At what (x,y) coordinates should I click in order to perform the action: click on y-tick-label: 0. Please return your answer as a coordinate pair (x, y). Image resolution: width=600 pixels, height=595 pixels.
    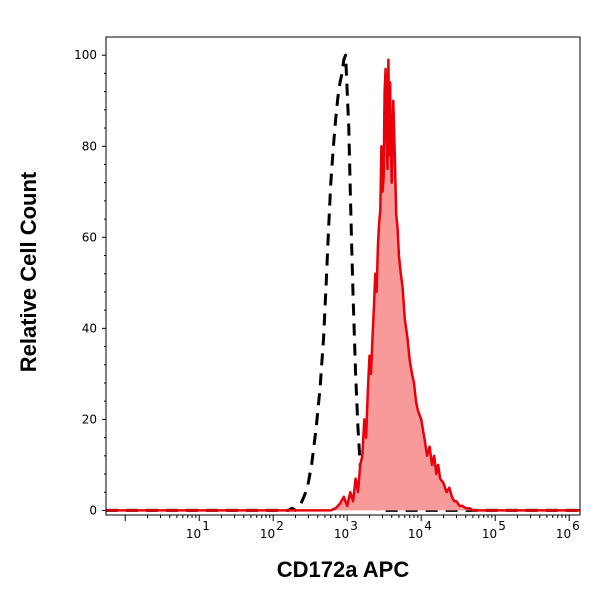
    Looking at the image, I should click on (93, 510).